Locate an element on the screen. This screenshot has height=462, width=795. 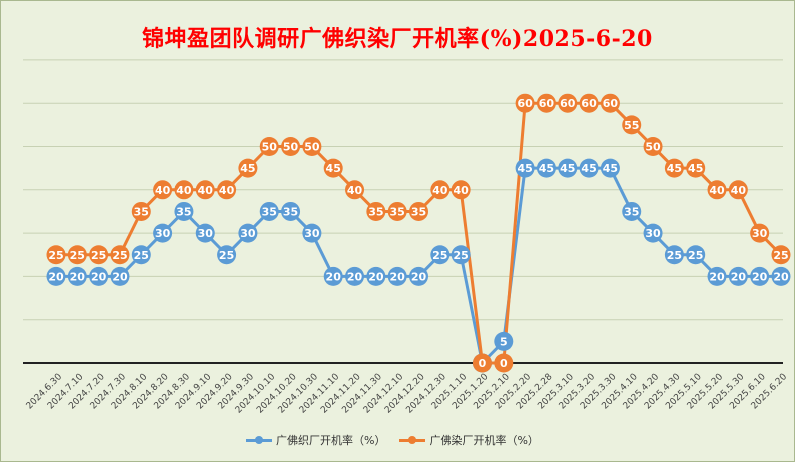
data-label: 55 is located at coordinates (631, 125).